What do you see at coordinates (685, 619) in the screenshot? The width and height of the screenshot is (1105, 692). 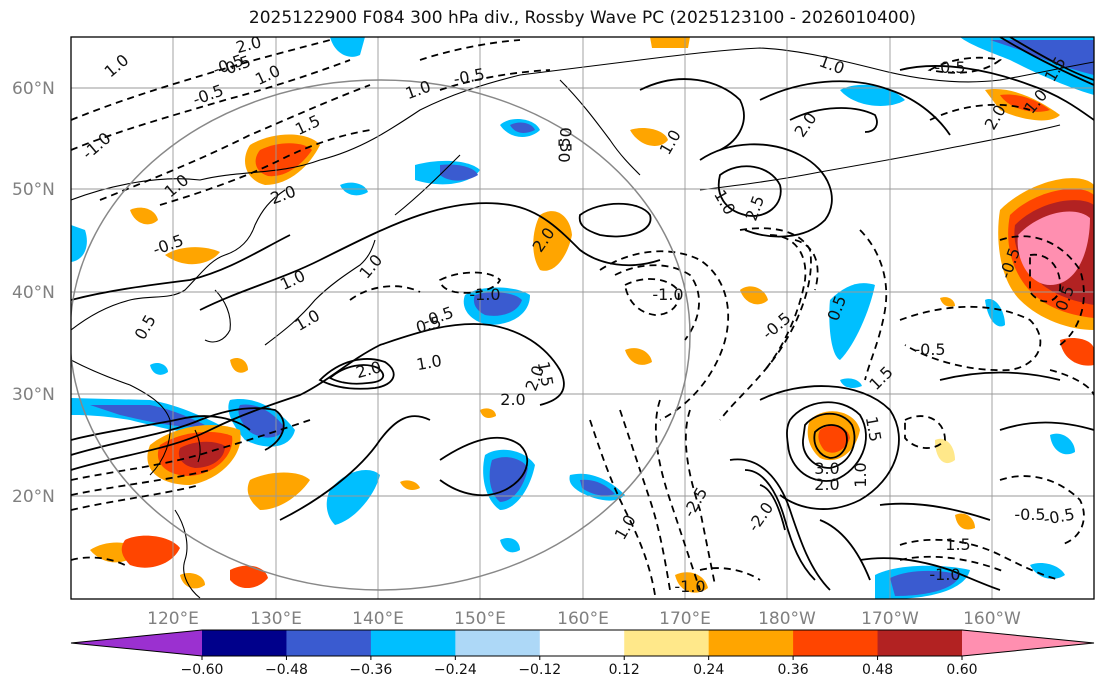 I see `lon-label: 170°E` at bounding box center [685, 619].